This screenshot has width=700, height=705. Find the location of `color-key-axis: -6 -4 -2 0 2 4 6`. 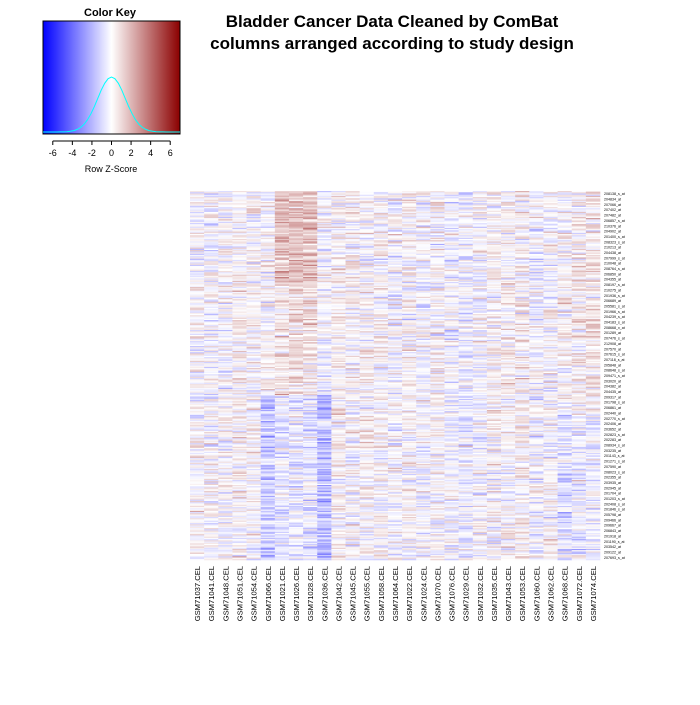

color-key-axis: -6 -4 -2 0 2 4 6 is located at coordinates (111, 149).